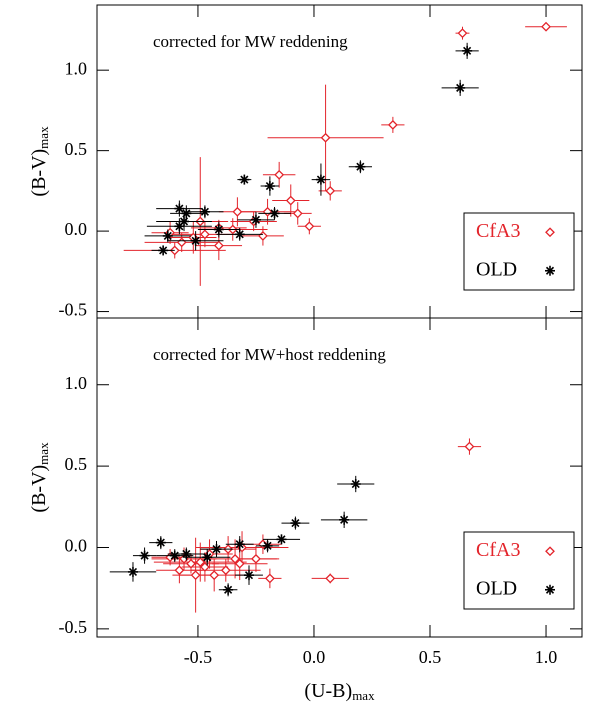  I want to click on y-axis-label: (B-V)max, so click(39, 477).